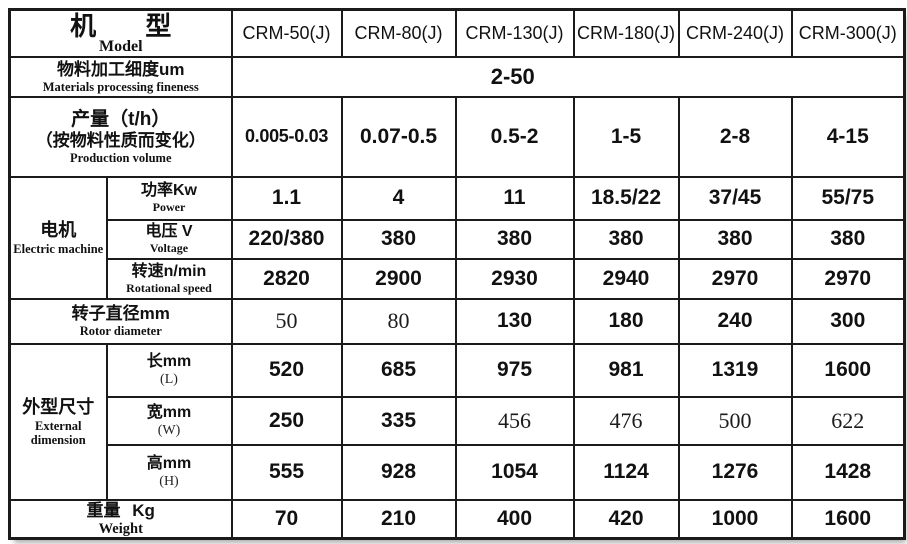 The height and width of the screenshot is (544, 907). I want to click on weight-value-cell: 420, so click(626, 519).